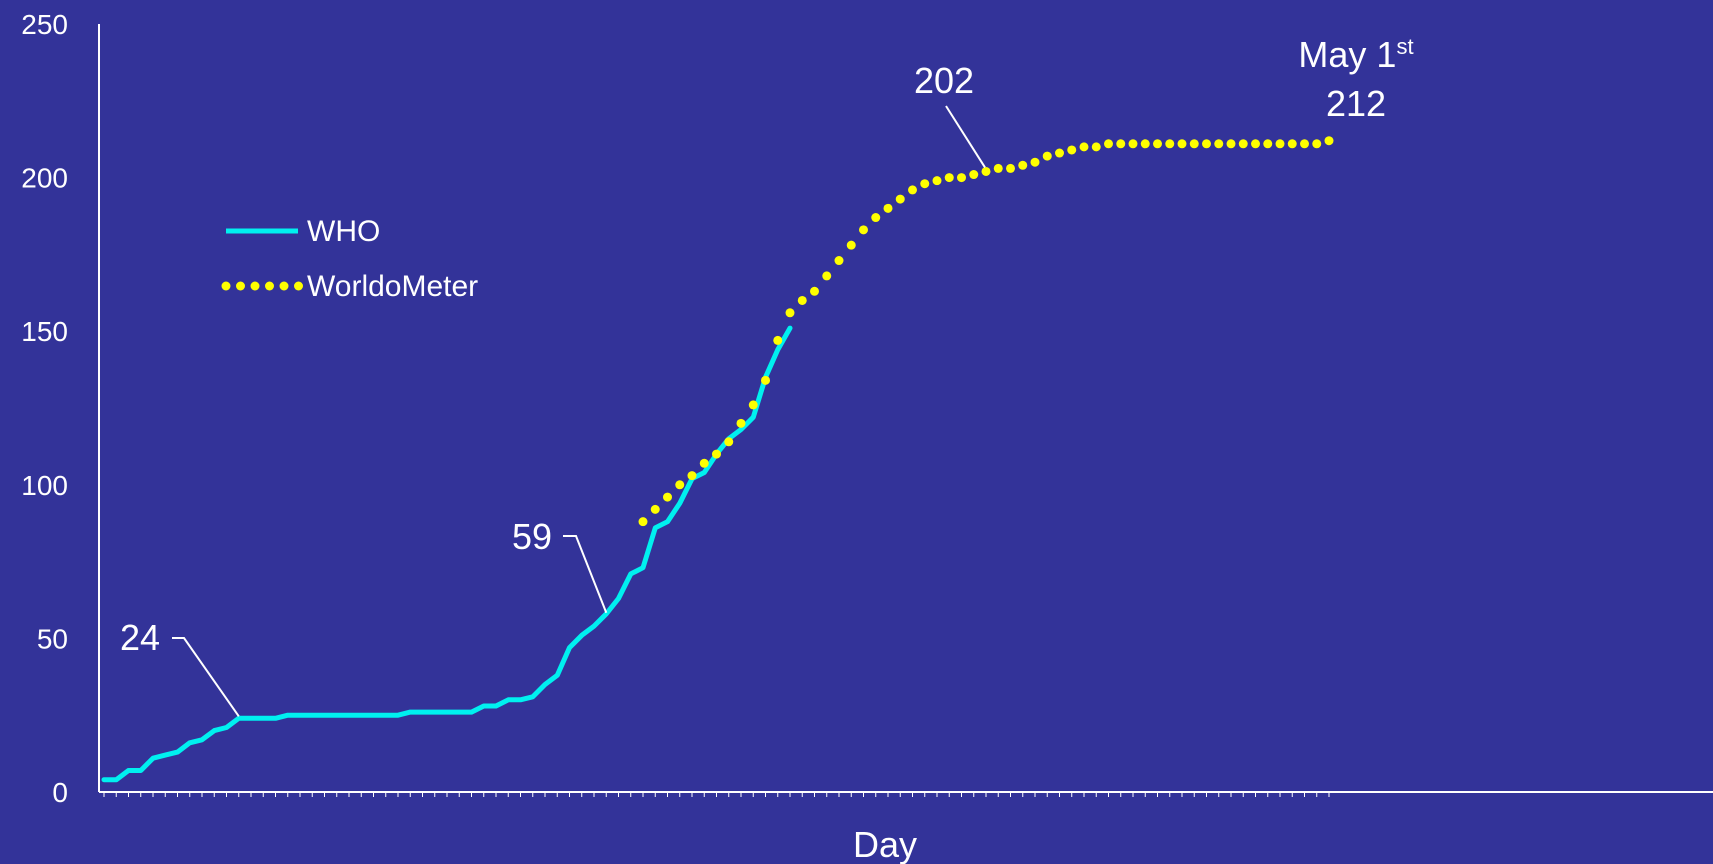  What do you see at coordinates (1356, 103) in the screenshot?
I see `annotation-212: 212` at bounding box center [1356, 103].